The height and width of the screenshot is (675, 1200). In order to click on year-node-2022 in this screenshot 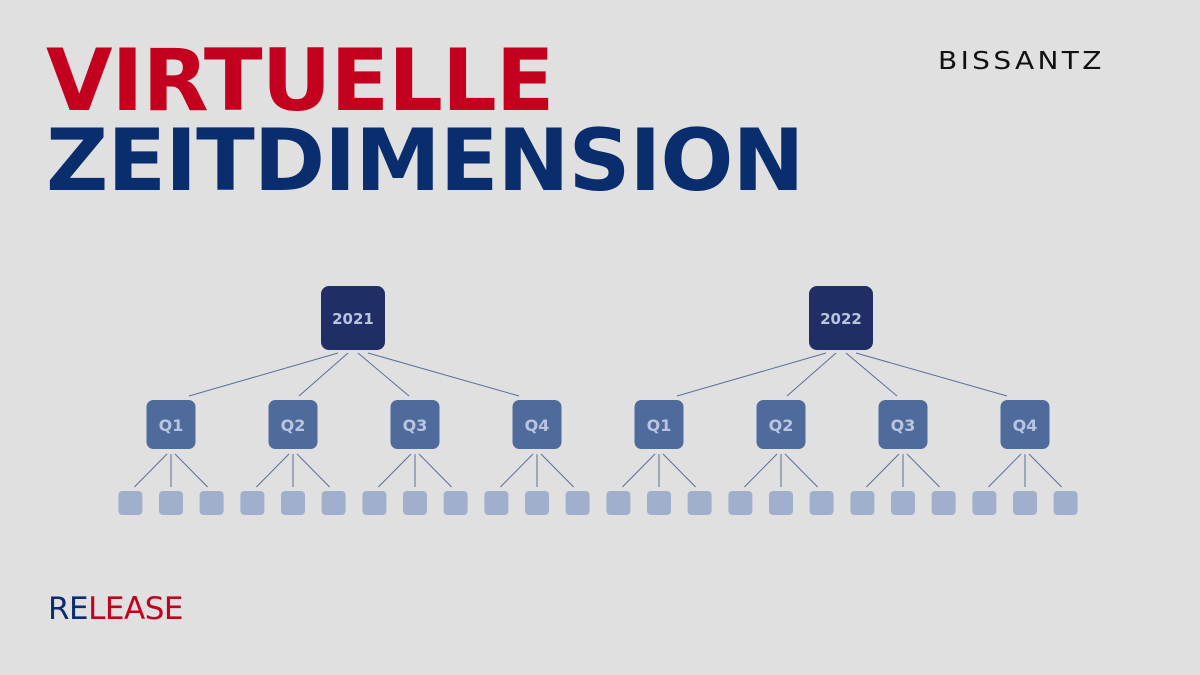, I will do `click(841, 318)`.